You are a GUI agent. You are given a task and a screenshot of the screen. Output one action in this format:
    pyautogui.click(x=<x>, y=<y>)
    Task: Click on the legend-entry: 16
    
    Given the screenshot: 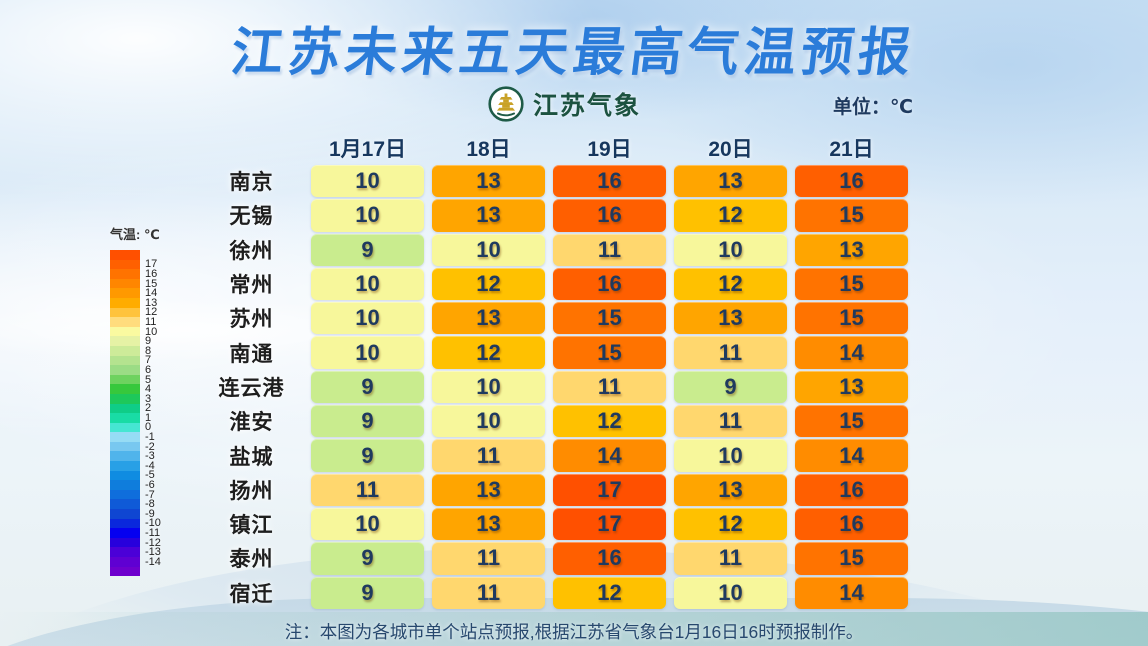 What is the action you would take?
    pyautogui.click(x=141, y=273)
    